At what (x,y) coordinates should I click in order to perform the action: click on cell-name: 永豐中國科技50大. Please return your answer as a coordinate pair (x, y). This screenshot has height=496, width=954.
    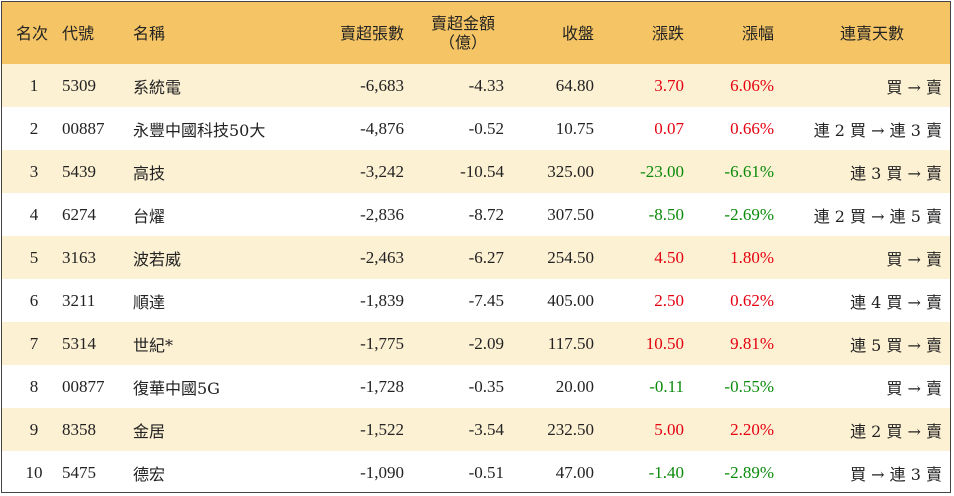
    Looking at the image, I should click on (199, 130).